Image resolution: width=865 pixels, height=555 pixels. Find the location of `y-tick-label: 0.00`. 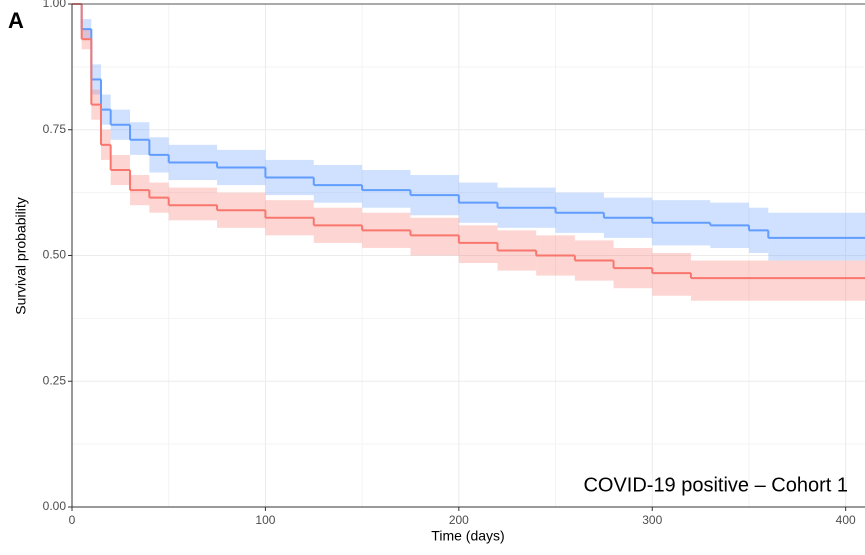

y-tick-label: 0.00 is located at coordinates (55, 506).